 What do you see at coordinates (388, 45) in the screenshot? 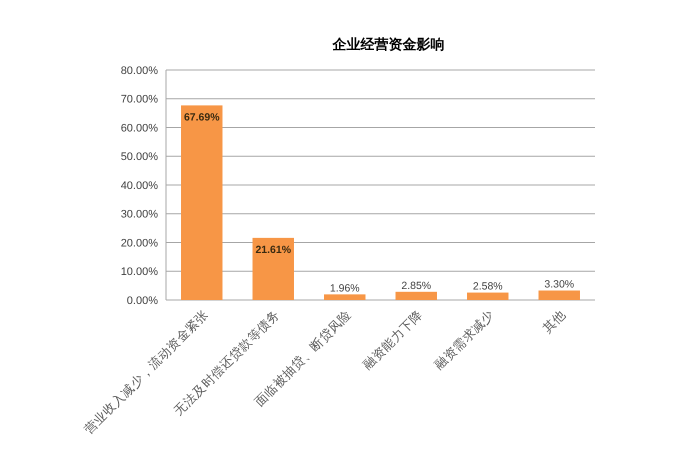
I see `chart-title: 企业经营资金影响` at bounding box center [388, 45].